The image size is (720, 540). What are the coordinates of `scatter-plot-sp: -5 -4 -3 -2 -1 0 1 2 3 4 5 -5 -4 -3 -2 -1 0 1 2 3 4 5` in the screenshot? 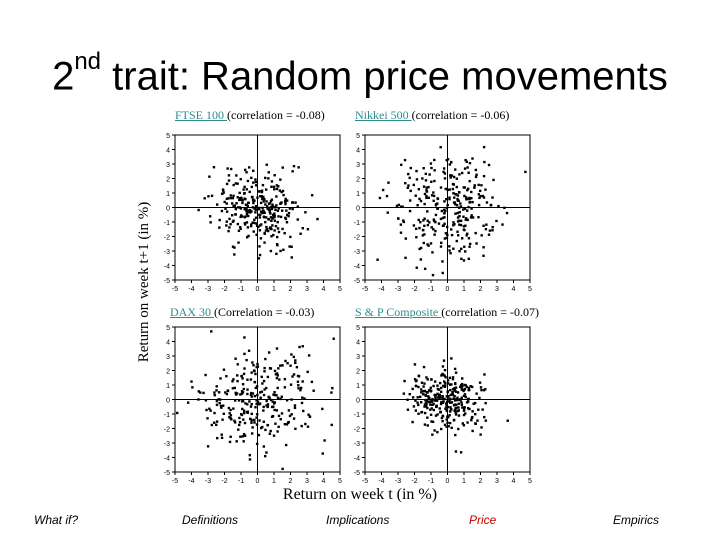 It's located at (443, 405).